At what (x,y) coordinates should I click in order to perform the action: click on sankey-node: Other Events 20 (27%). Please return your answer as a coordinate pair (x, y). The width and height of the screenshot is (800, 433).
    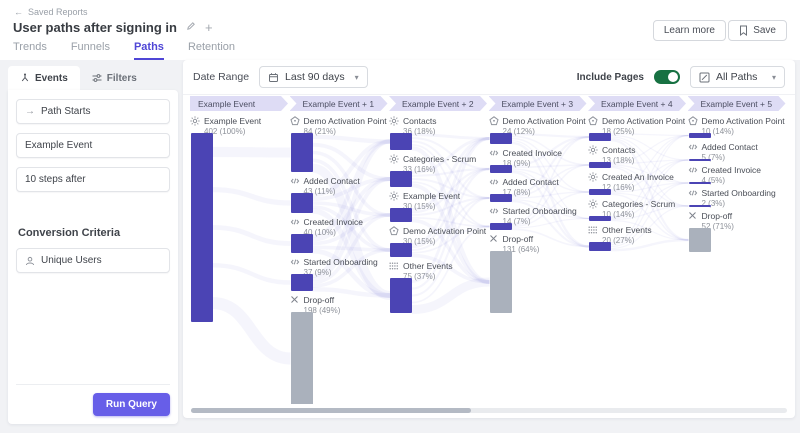
    Looking at the image, I should click on (620, 235).